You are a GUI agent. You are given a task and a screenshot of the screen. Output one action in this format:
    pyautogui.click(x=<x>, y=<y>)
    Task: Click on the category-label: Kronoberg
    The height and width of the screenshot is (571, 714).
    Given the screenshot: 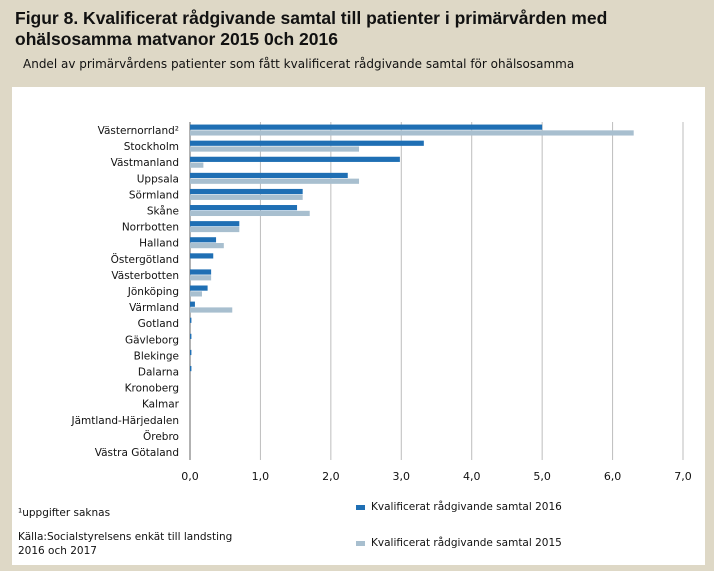 What is the action you would take?
    pyautogui.click(x=152, y=389)
    